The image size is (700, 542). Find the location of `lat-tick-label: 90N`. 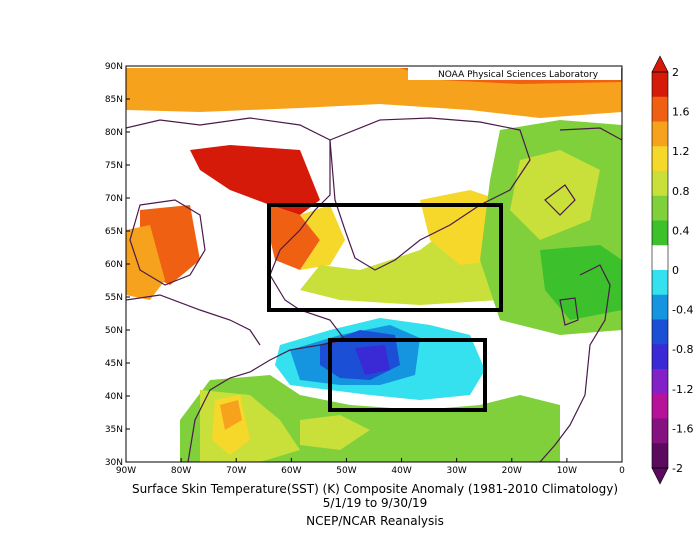

lat-tick-label: 90N is located at coordinates (114, 67).